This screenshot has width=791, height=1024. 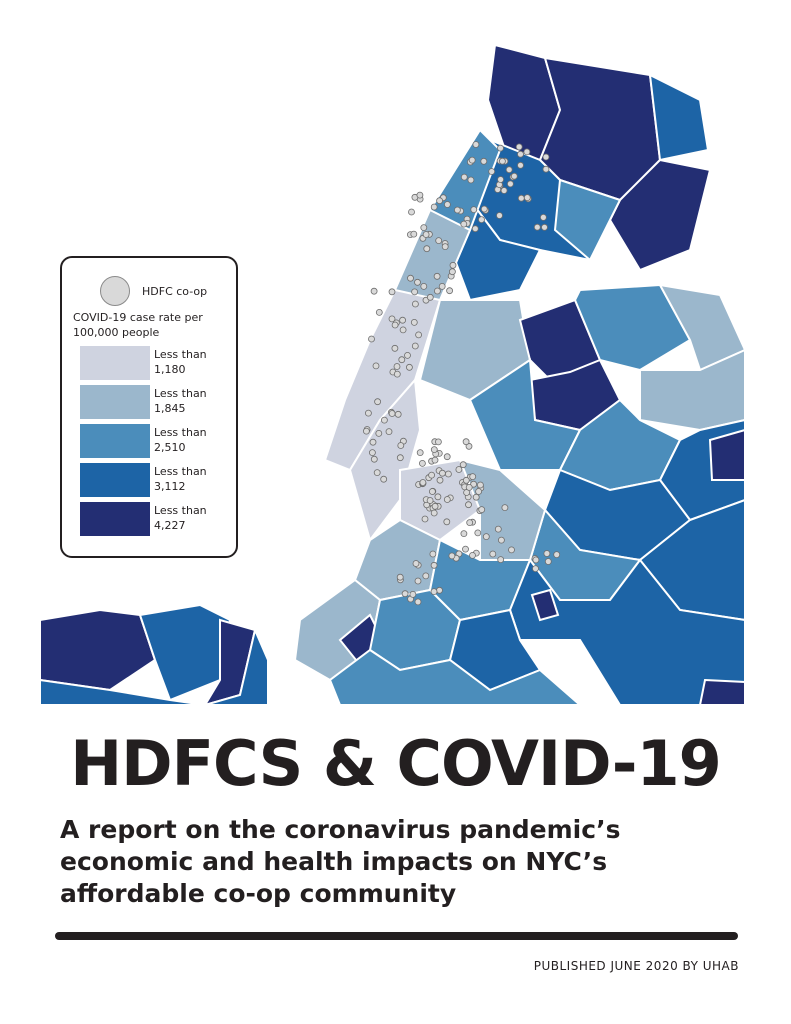 I want to click on queens-region, so click(x=582, y=452).